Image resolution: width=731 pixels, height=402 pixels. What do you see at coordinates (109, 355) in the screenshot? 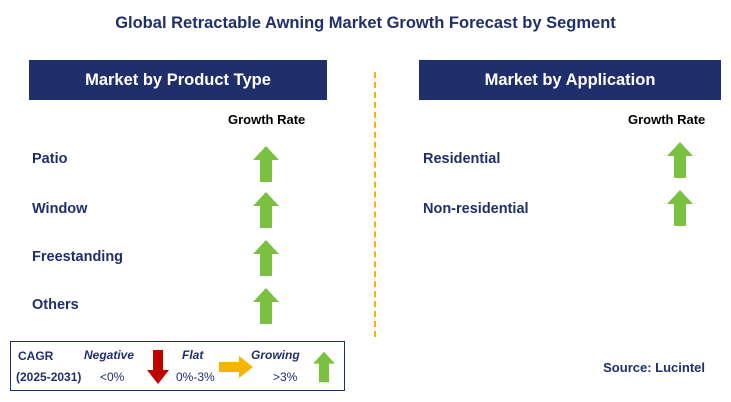
I see `legend-negative-label: Negative` at bounding box center [109, 355].